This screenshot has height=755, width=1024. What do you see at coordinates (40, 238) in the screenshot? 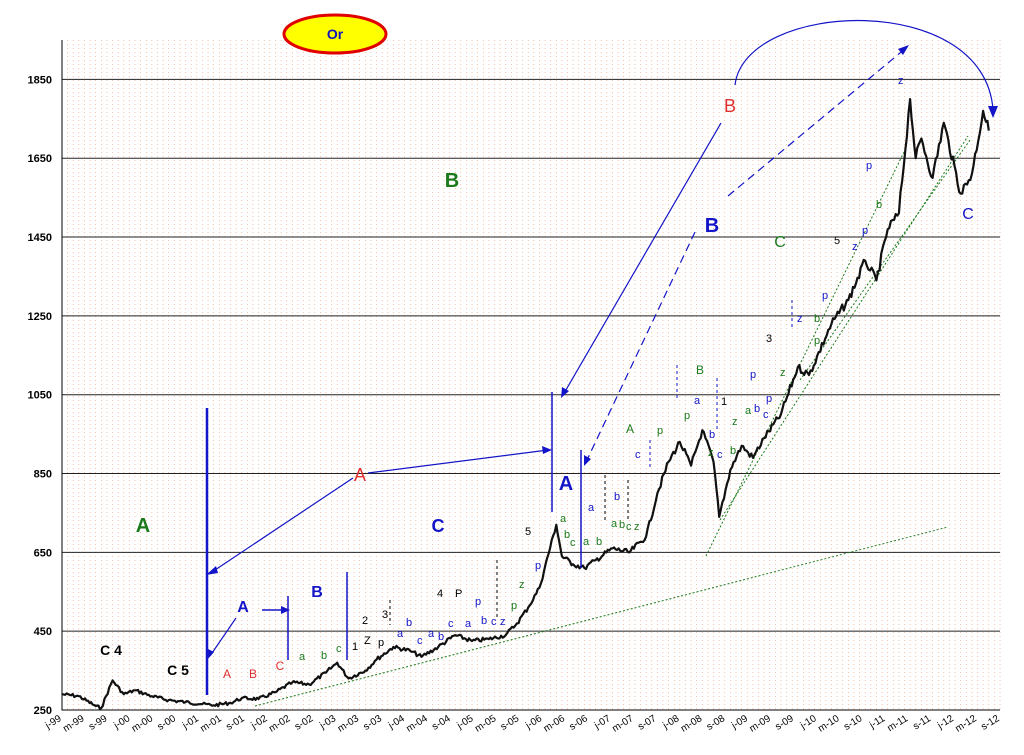
I see `y-tick-label: 1450` at bounding box center [40, 238].